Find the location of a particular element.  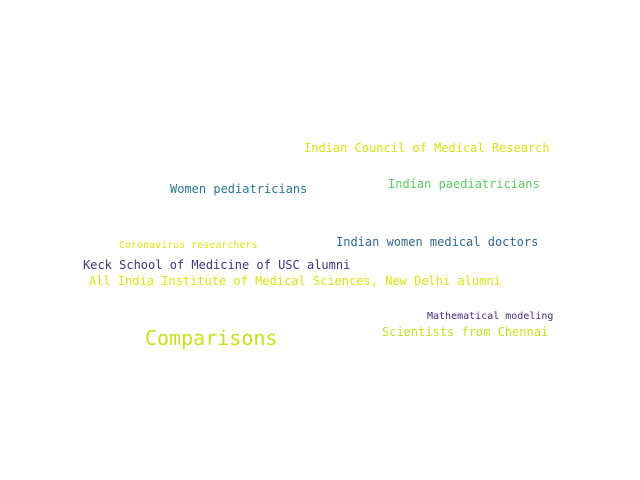

word-scientists-from-chennai: Scientists from Chennai is located at coordinates (465, 332).